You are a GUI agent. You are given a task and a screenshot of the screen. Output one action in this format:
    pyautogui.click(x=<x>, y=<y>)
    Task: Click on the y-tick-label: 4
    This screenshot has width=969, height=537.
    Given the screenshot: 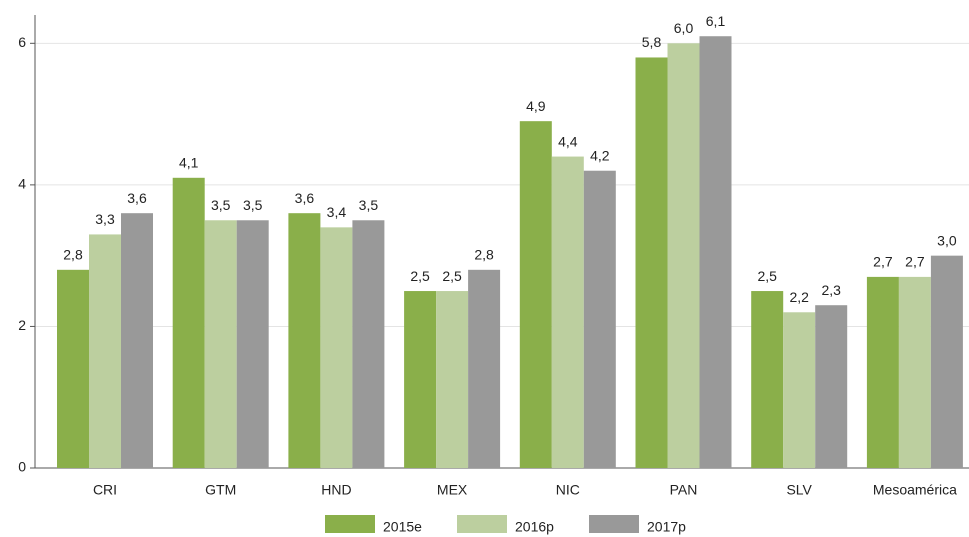 What is the action you would take?
    pyautogui.click(x=22, y=184)
    